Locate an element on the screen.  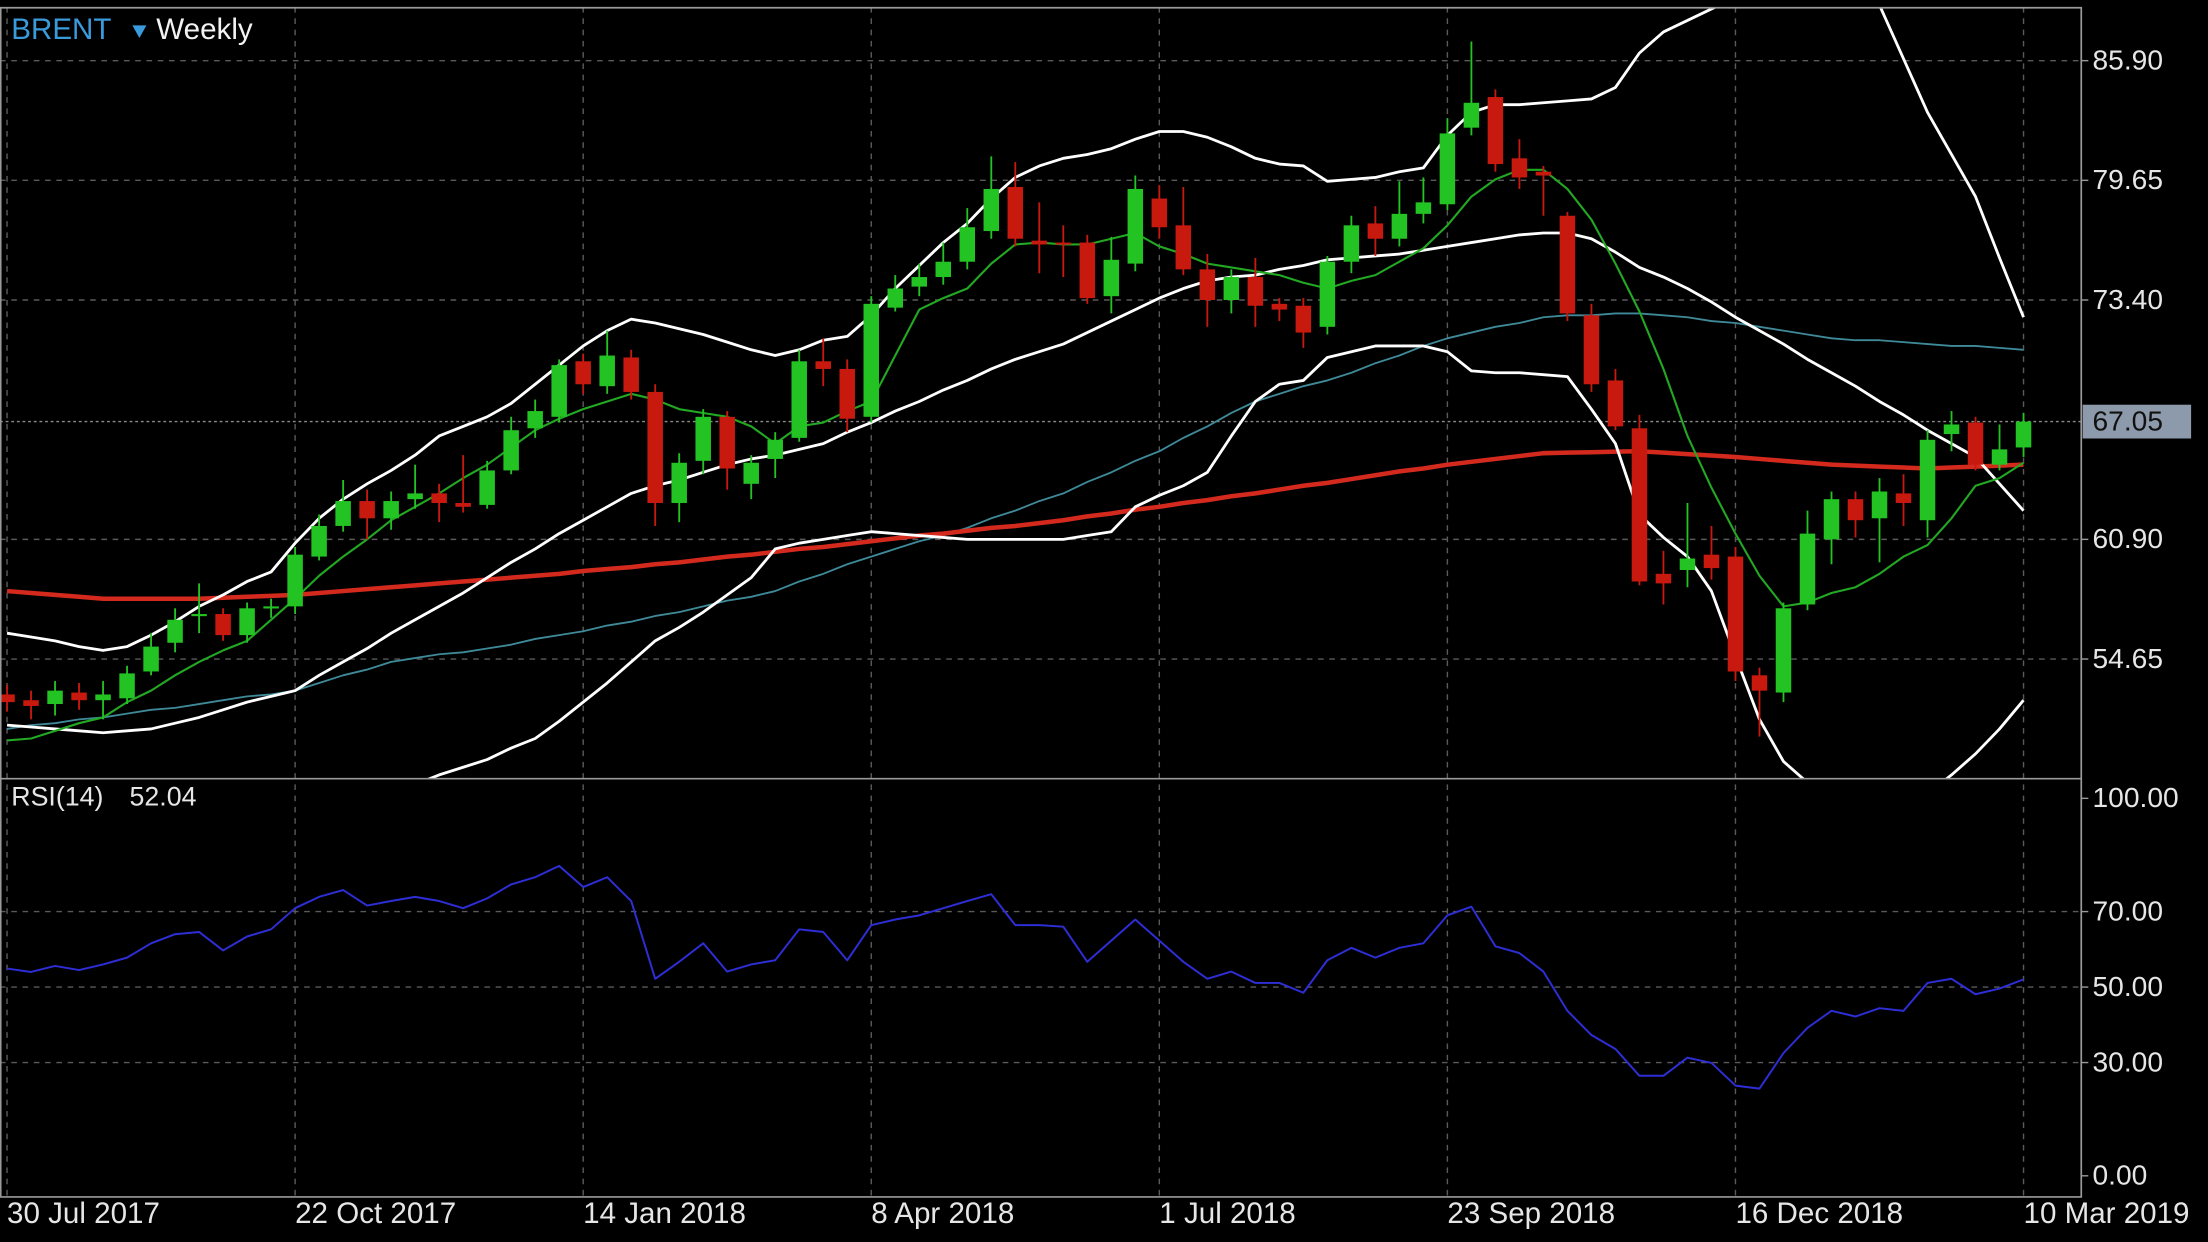
y-tick-label: 73.40 is located at coordinates (2128, 299).